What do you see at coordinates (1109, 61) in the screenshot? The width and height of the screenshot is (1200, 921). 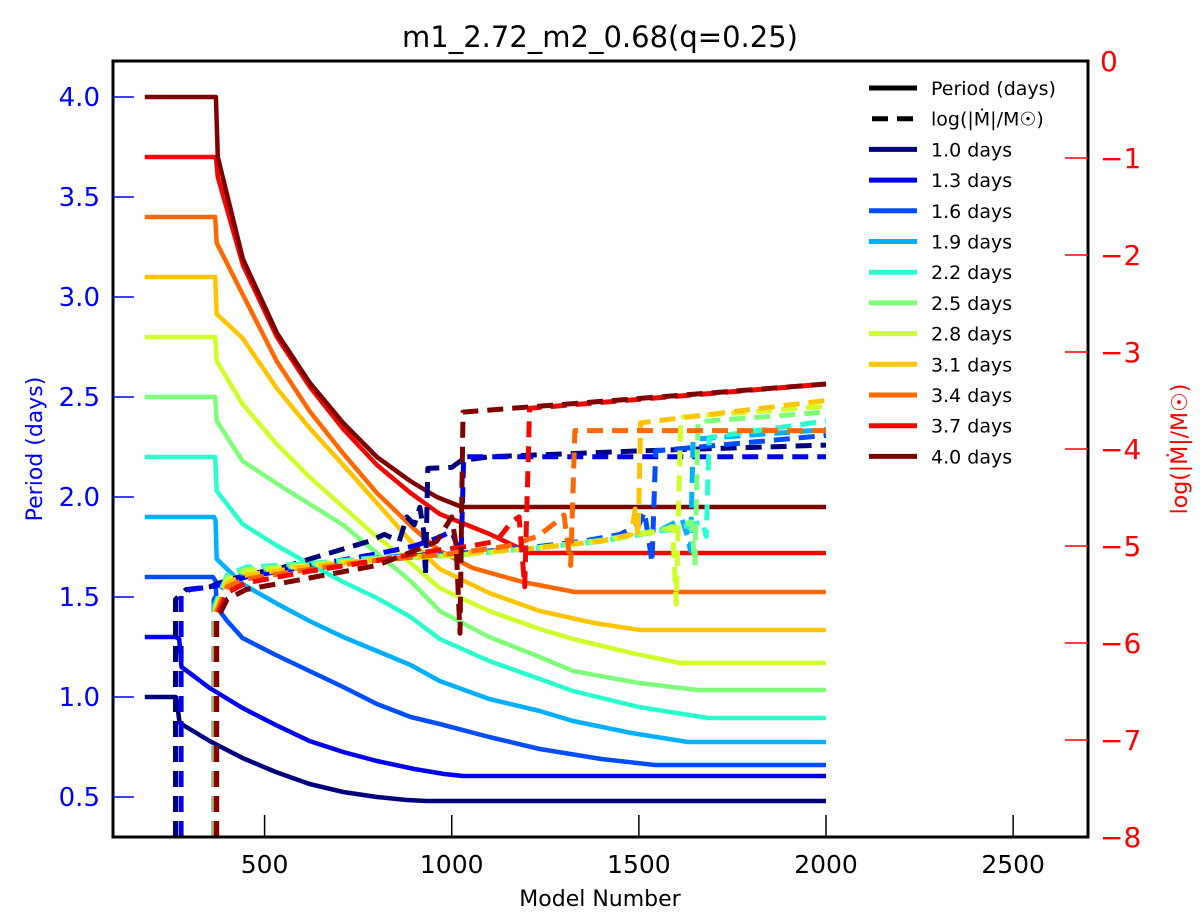 I see `y-right-tick-label: 0` at bounding box center [1109, 61].